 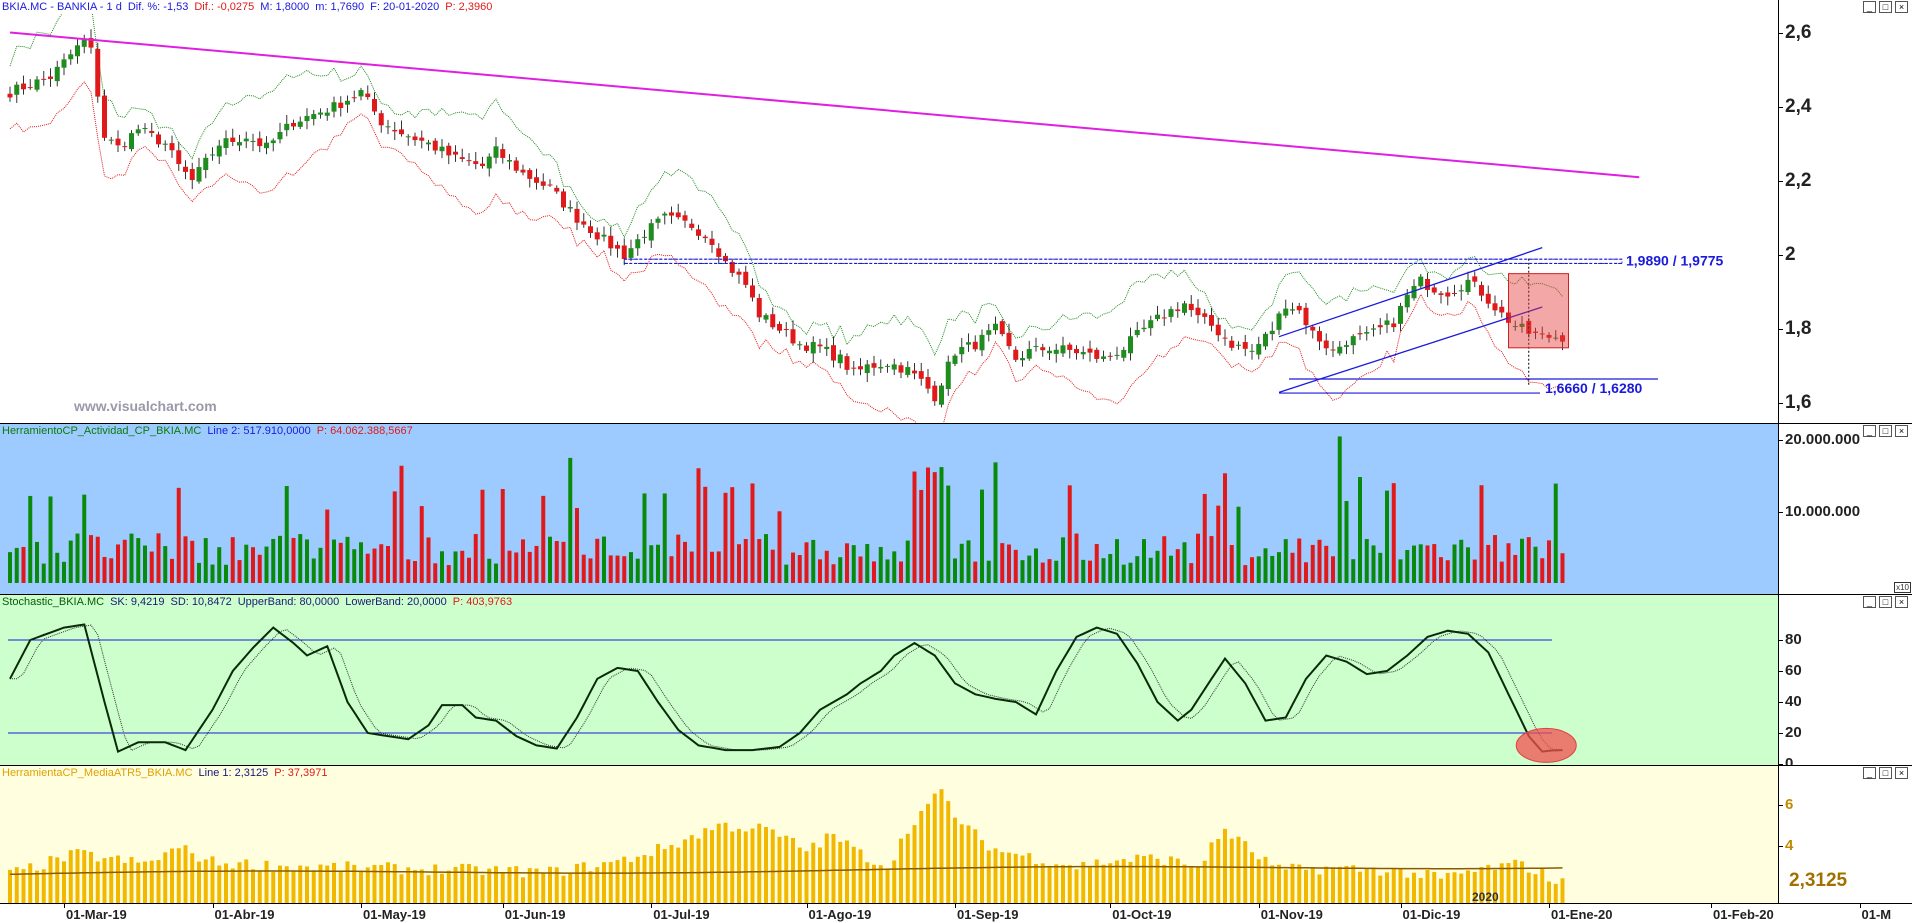 I want to click on oversold-highlight, so click(x=1546, y=745).